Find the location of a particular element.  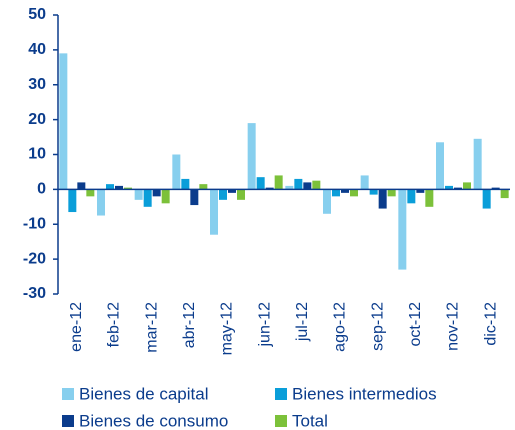

y-tick-label: -20 is located at coordinates (34, 258).